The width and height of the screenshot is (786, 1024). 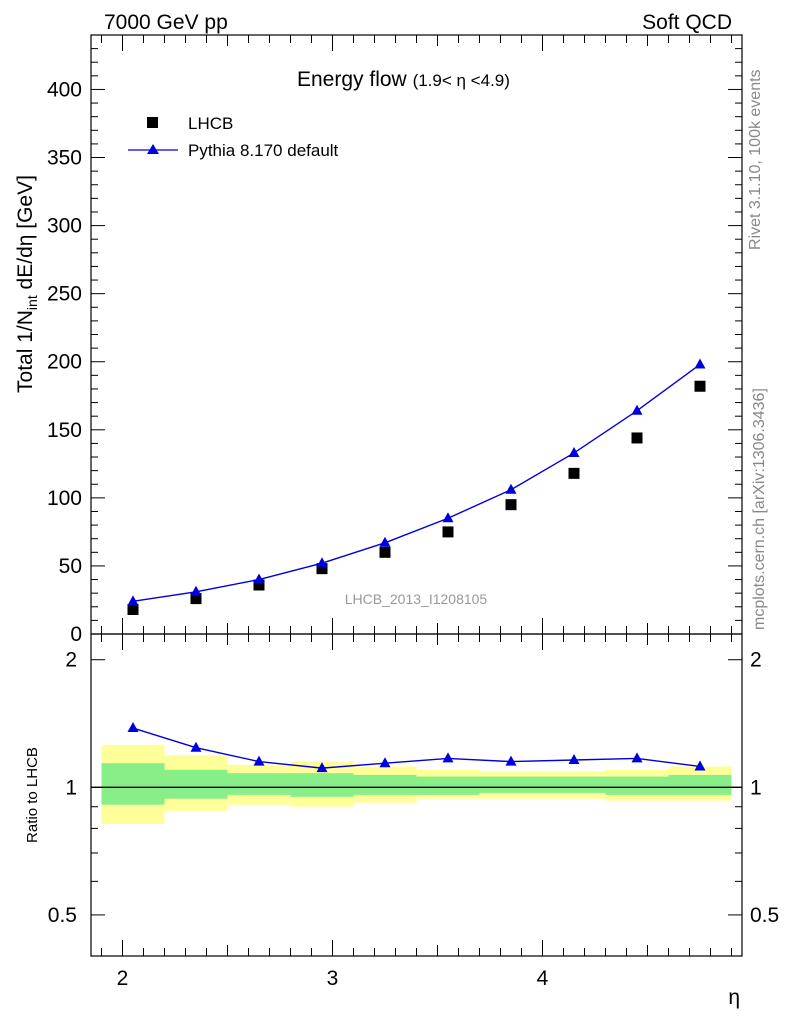 What do you see at coordinates (210, 123) in the screenshot?
I see `legend-label-lhcb: LHCB` at bounding box center [210, 123].